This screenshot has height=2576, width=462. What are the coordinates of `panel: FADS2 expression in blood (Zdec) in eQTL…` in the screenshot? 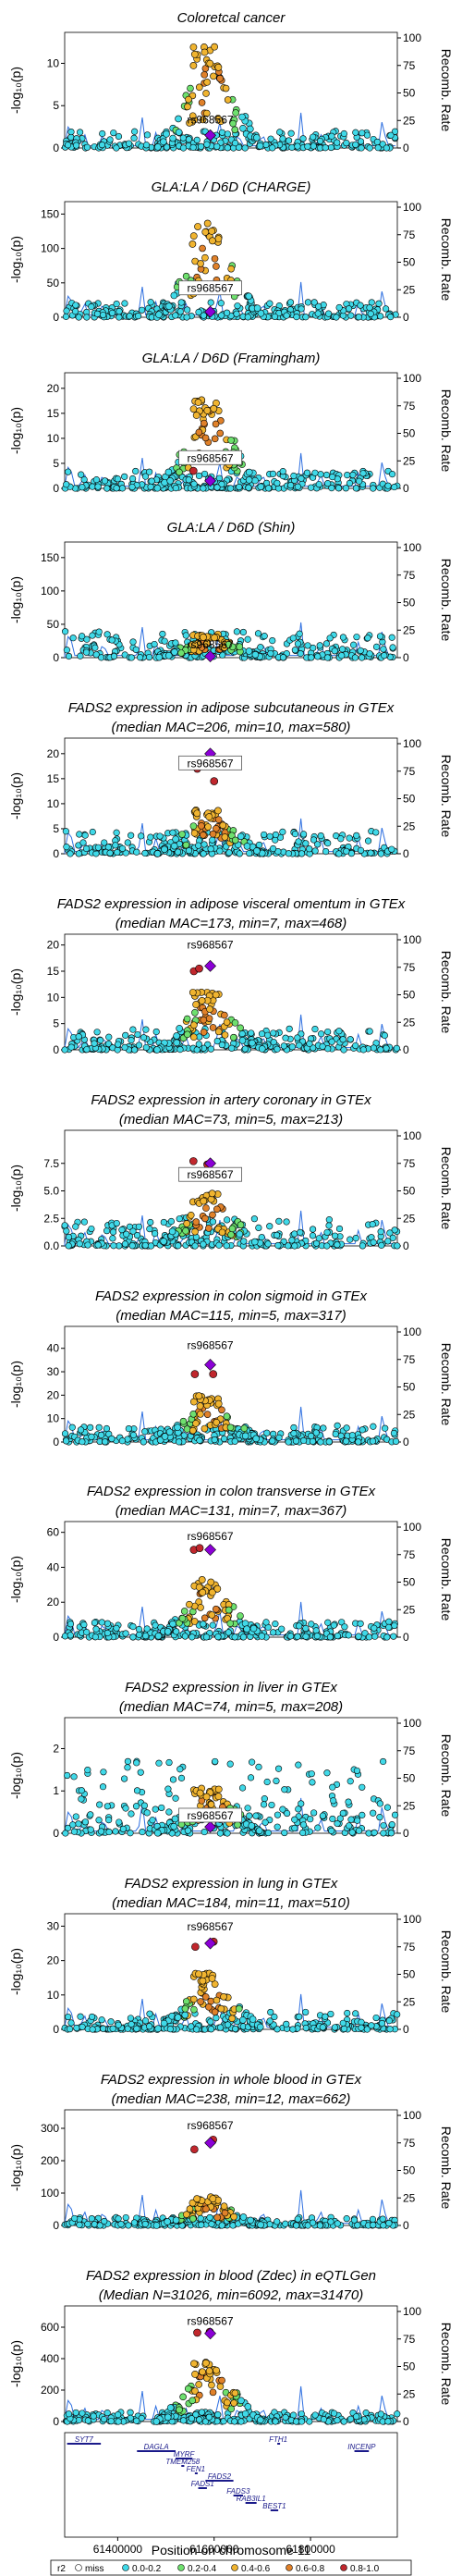 It's located at (231, 2348).